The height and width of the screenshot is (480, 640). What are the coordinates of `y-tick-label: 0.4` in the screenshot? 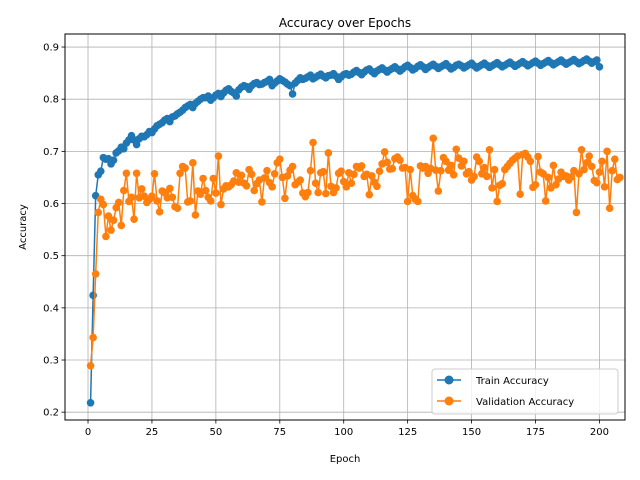 It's located at (51, 308).